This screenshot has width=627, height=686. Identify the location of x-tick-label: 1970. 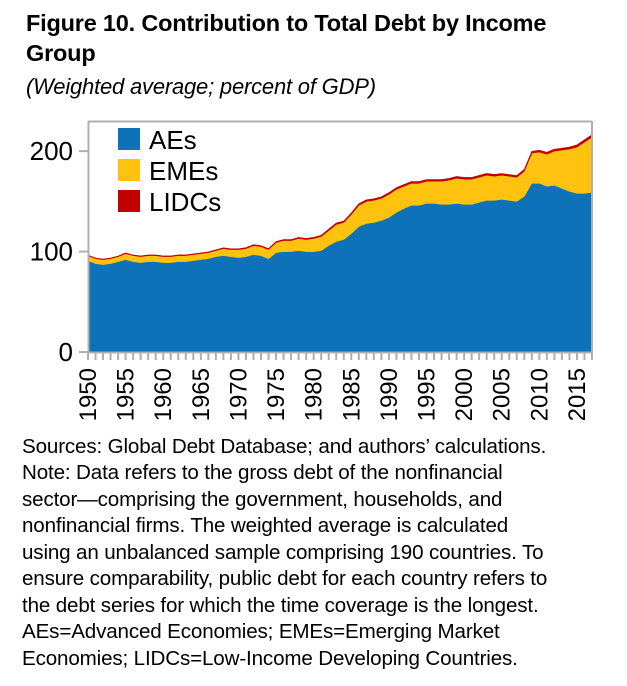
(238, 394).